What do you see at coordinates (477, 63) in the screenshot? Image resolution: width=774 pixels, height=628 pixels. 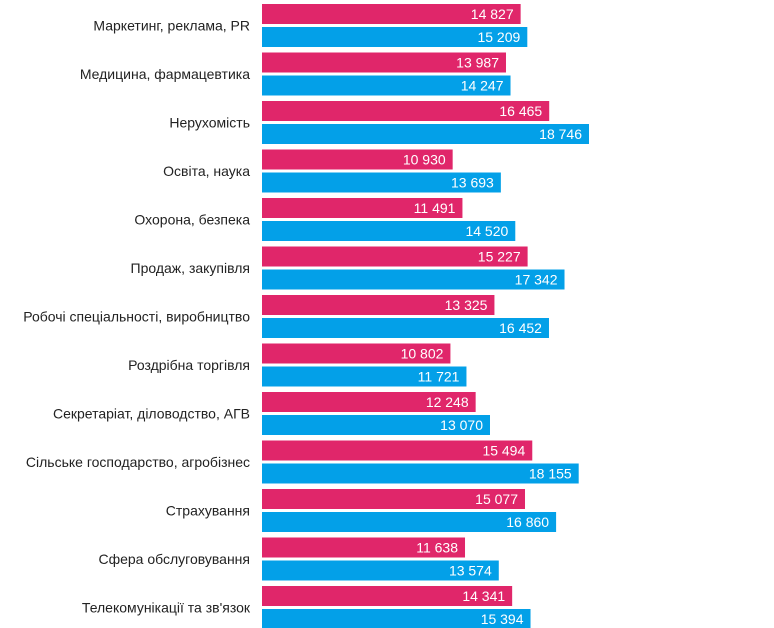 I see `data-label: 13 987` at bounding box center [477, 63].